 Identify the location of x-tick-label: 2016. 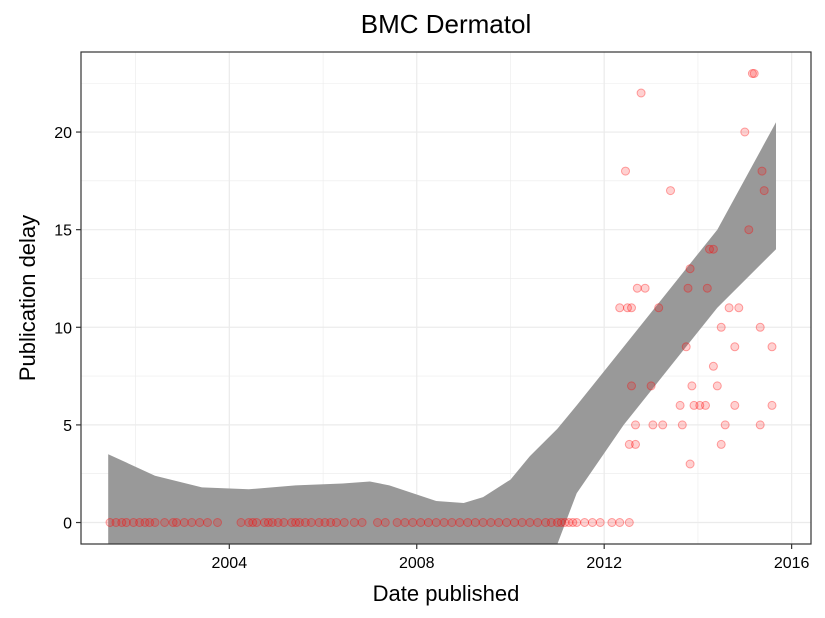
(792, 563).